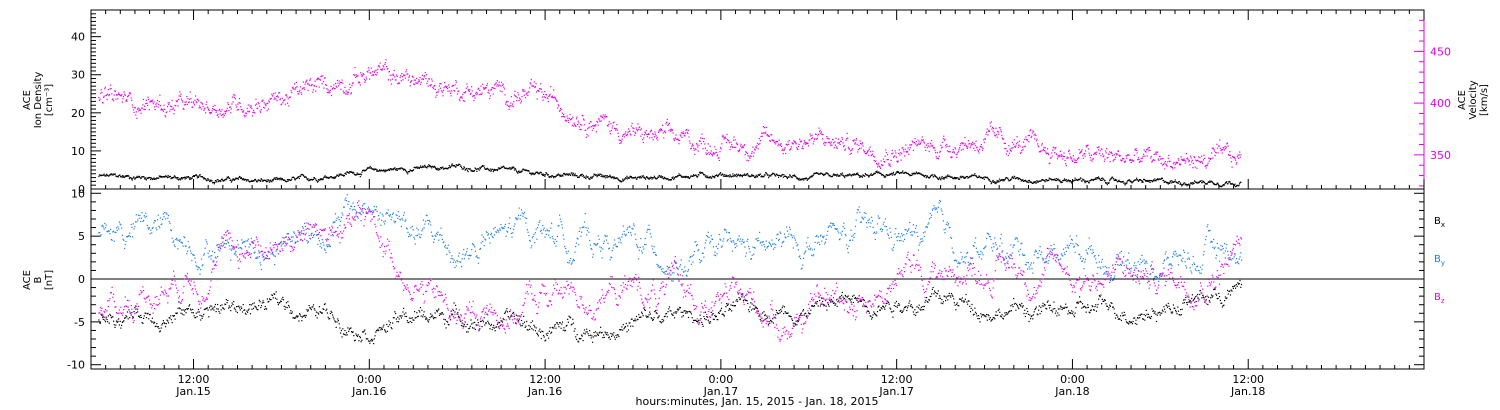  What do you see at coordinates (194, 379) in the screenshot?
I see `x-tick-time: 12:00` at bounding box center [194, 379].